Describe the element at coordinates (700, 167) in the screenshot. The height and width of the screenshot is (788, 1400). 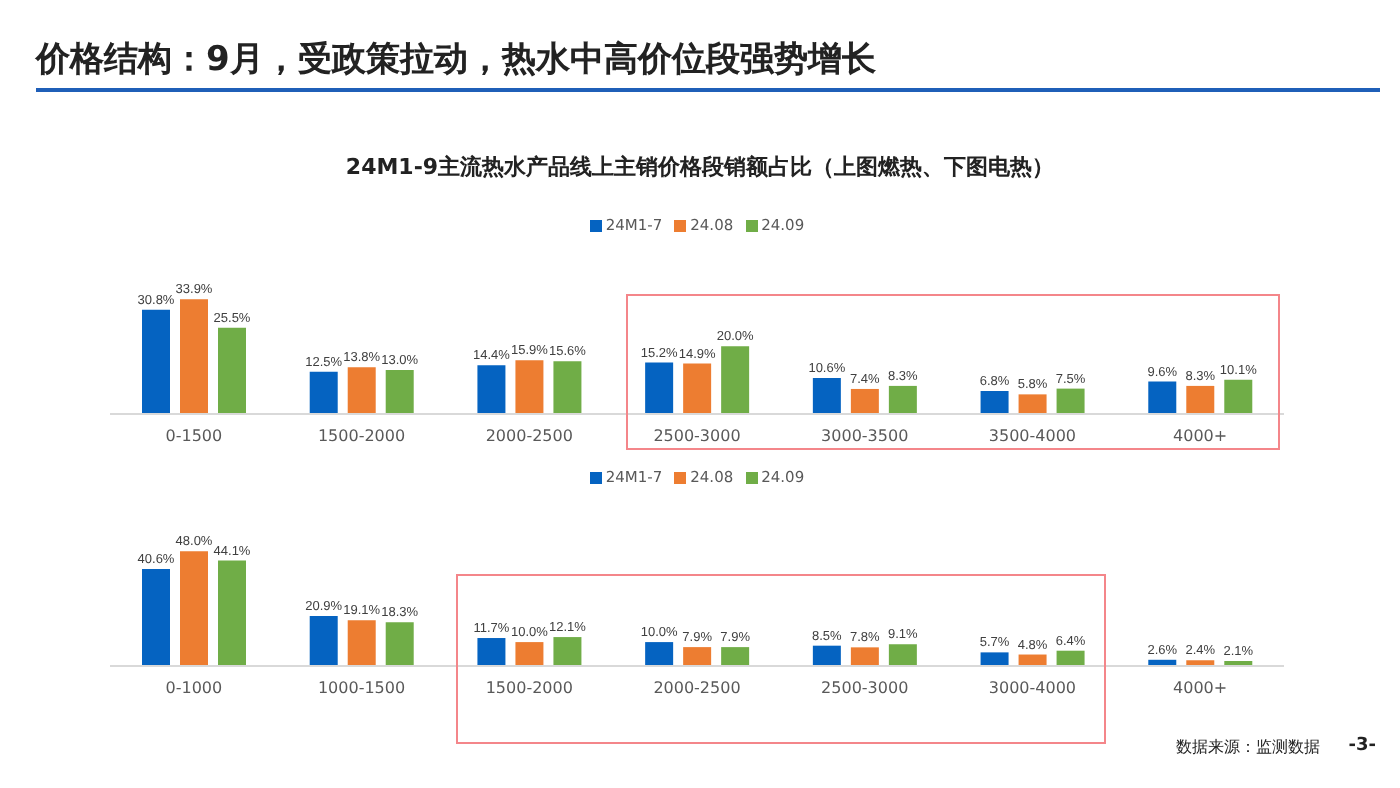
I see `chart-subtitle: 24M1-9主流热水产品线上主销价格段销额占比（上图燃热、下图电热）` at that location.